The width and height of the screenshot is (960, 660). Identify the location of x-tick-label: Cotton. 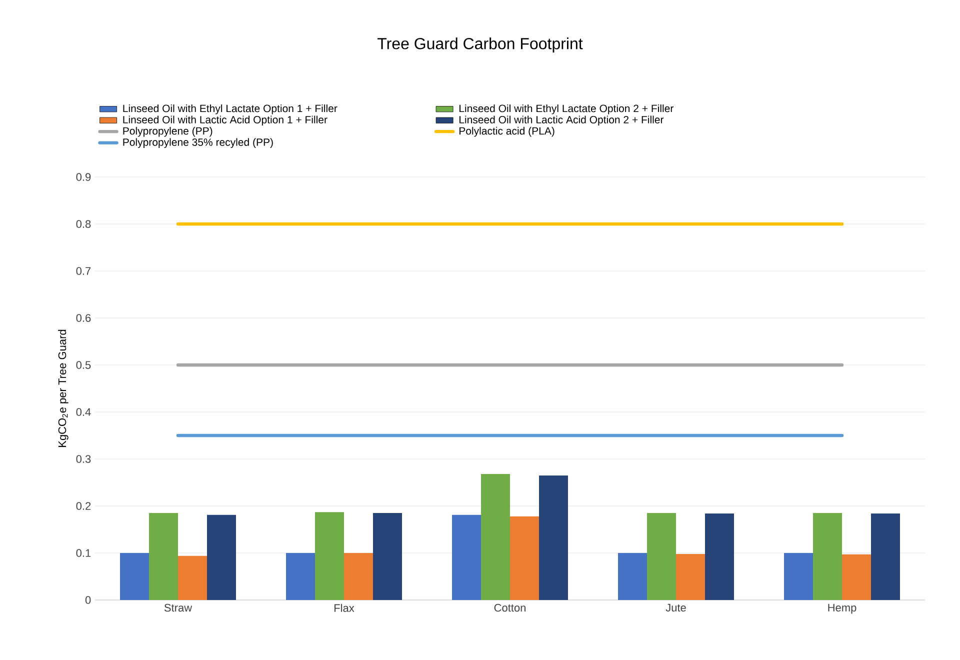
(510, 608).